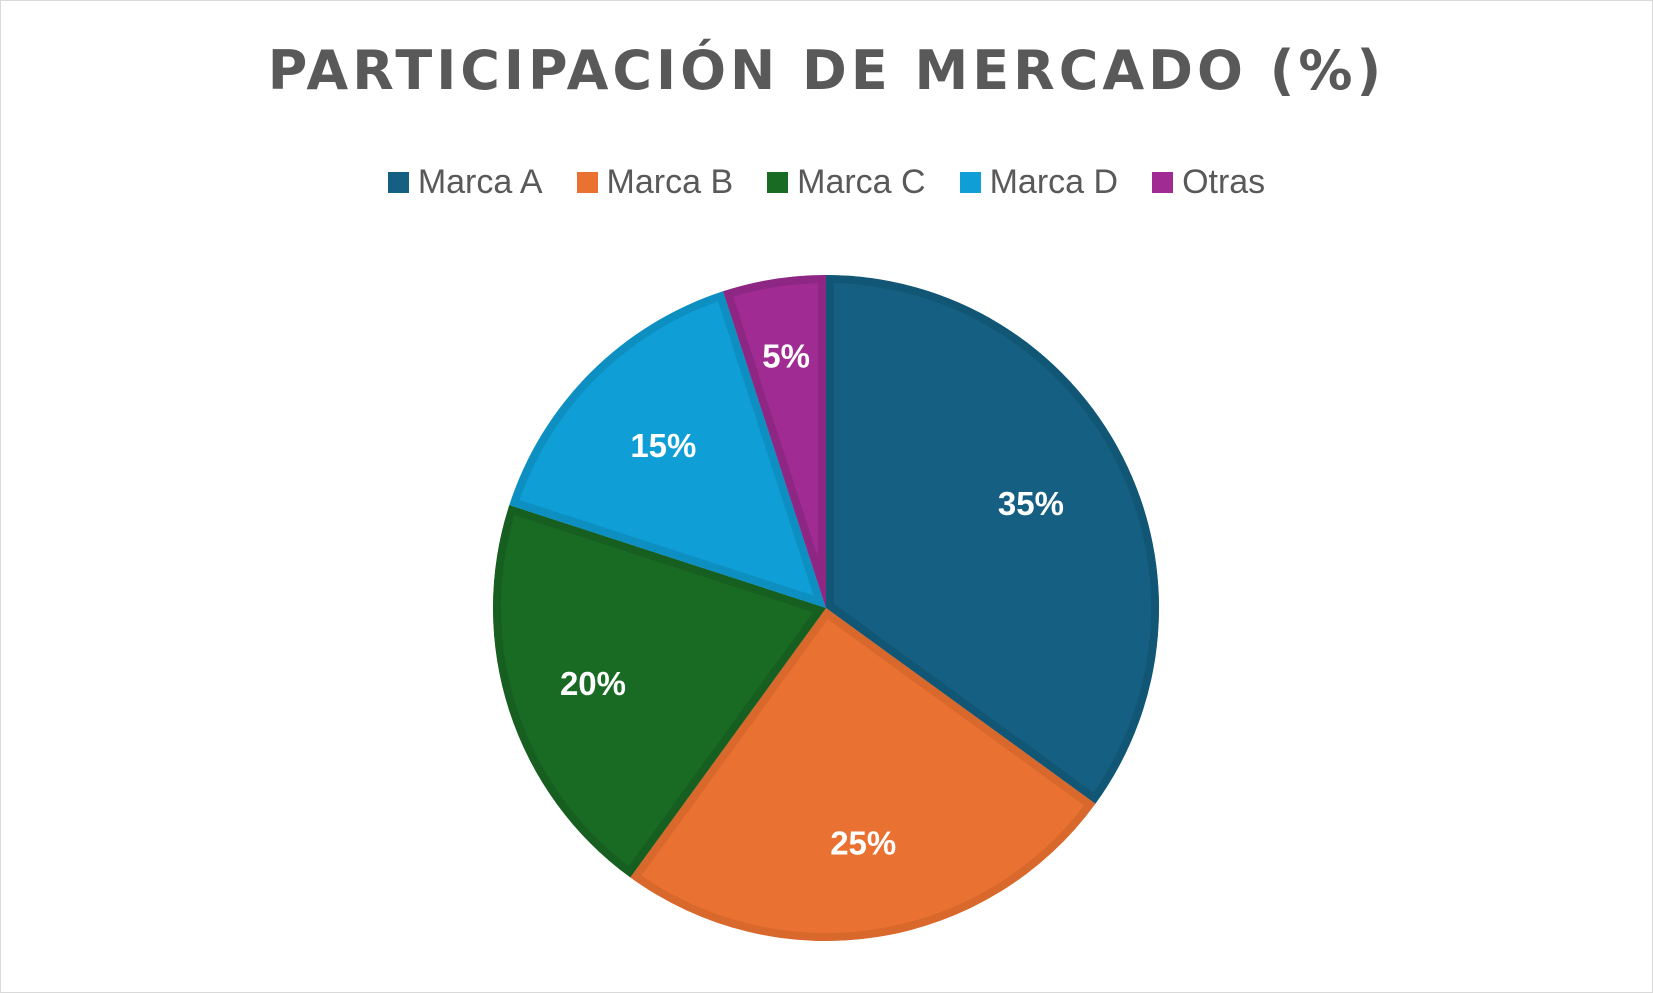 The height and width of the screenshot is (993, 1653). What do you see at coordinates (1031, 503) in the screenshot?
I see `data-label-marca-a: 35%` at bounding box center [1031, 503].